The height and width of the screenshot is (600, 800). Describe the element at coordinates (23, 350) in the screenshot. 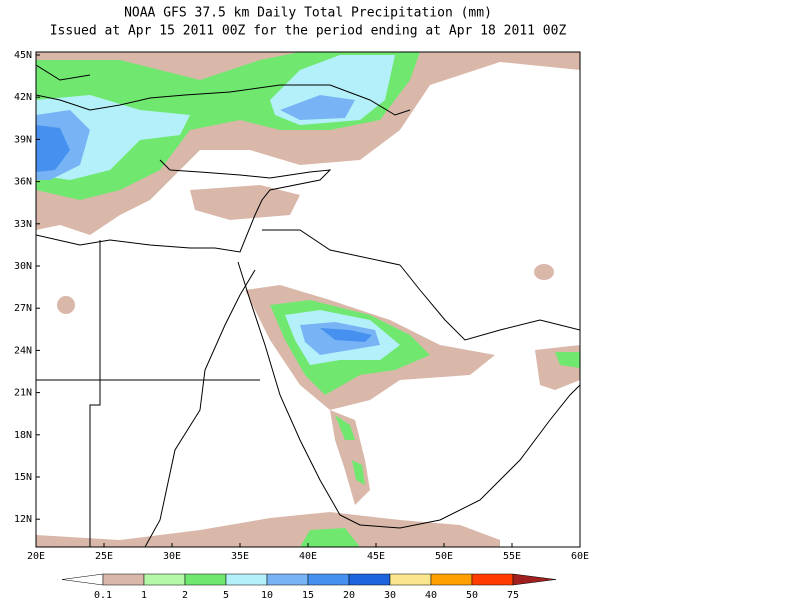

I see `lat-label: 24N` at that location.